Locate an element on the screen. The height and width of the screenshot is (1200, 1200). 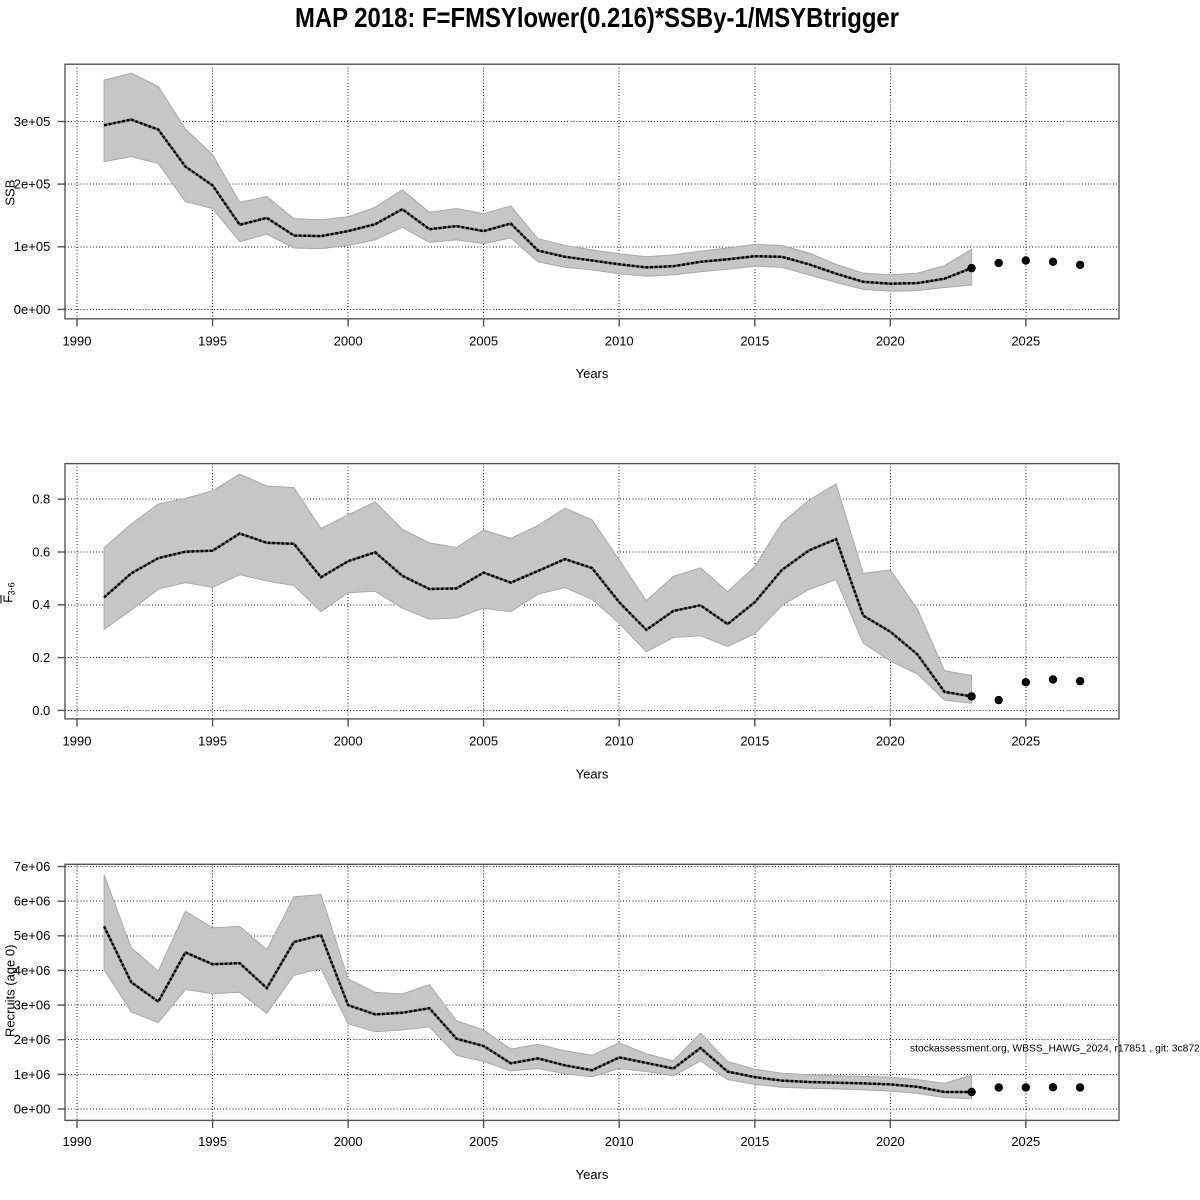
svg-text: 0.6 is located at coordinates (41, 551).